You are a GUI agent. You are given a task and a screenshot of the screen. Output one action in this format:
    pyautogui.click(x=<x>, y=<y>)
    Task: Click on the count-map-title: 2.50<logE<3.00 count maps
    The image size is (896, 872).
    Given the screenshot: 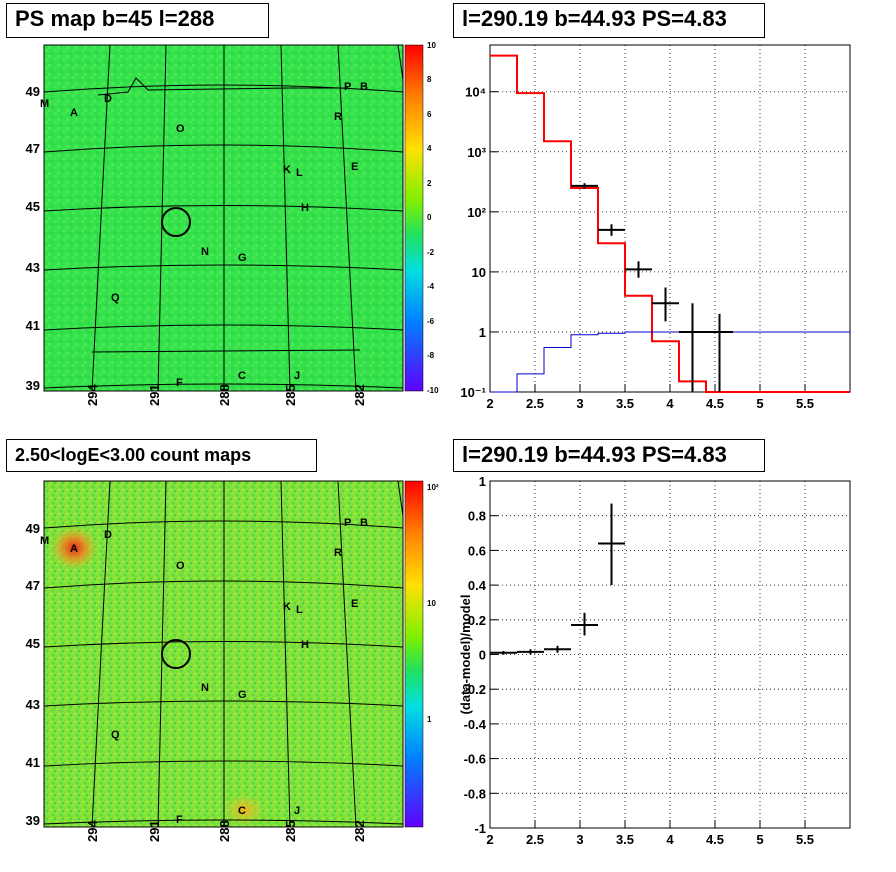 What is the action you would take?
    pyautogui.click(x=161, y=455)
    